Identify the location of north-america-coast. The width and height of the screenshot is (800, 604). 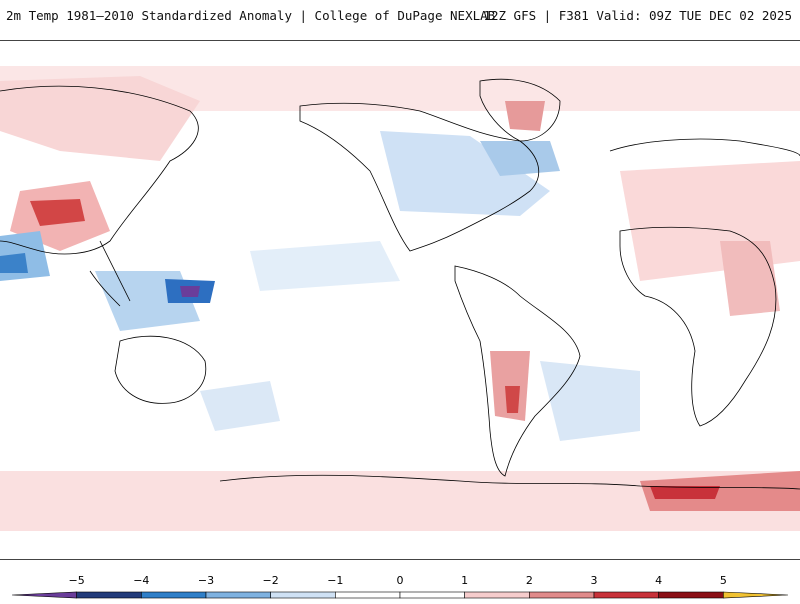
(419, 177).